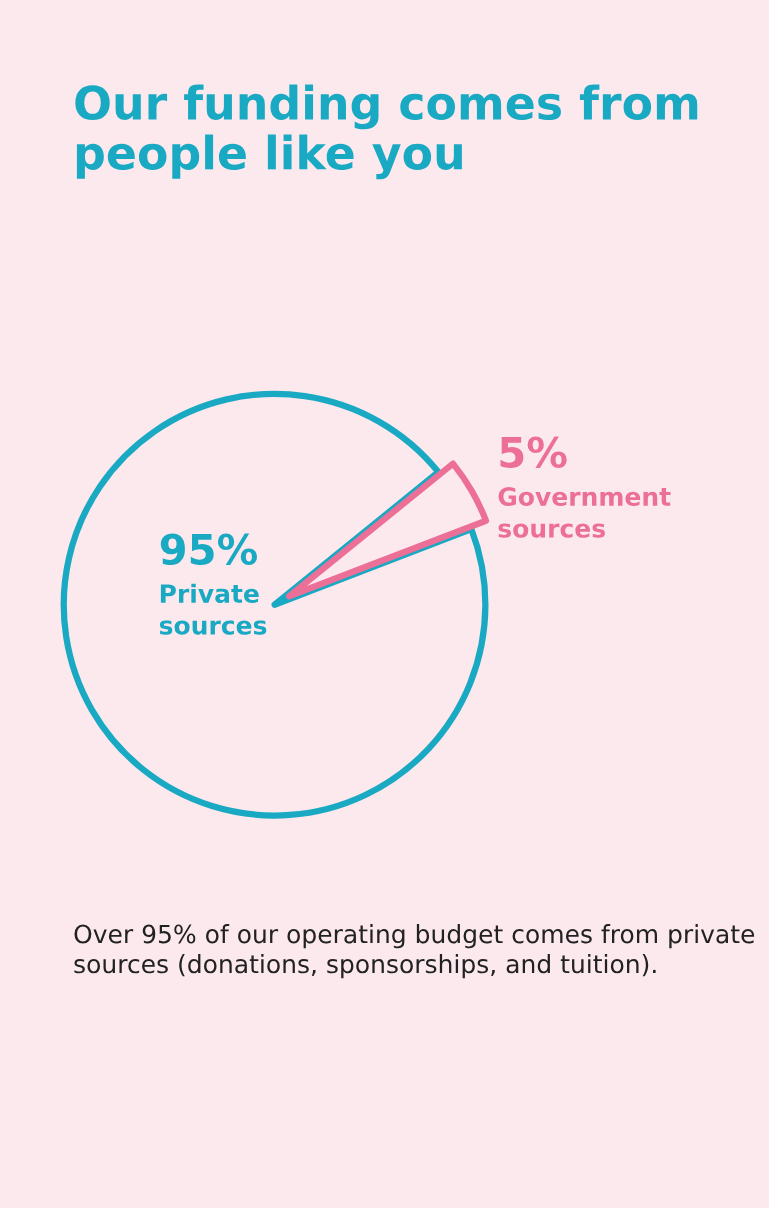  What do you see at coordinates (386, 132) in the screenshot?
I see `chart-title: Our funding comes from people like you` at bounding box center [386, 132].